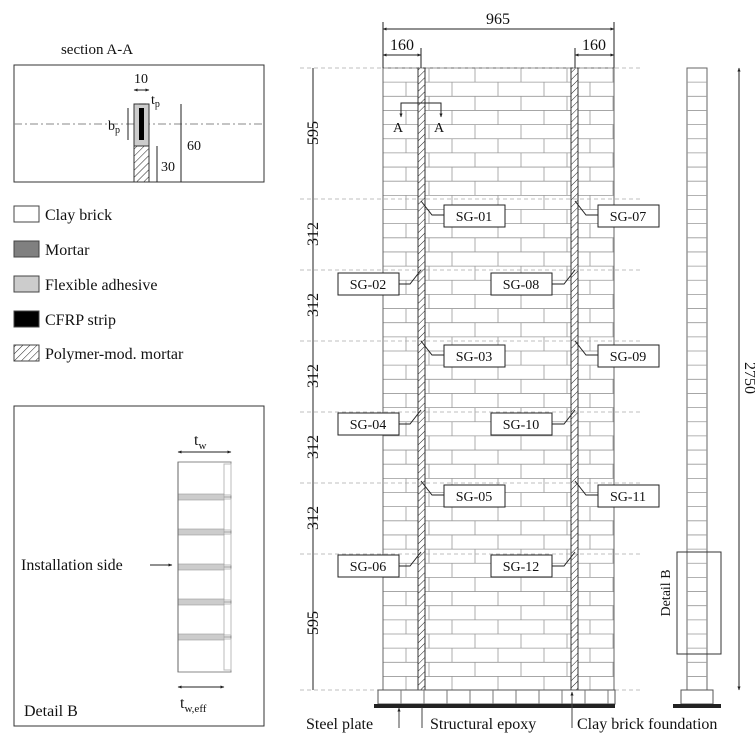  What do you see at coordinates (200, 442) in the screenshot?
I see `detail-b-tw: tw` at bounding box center [200, 442].